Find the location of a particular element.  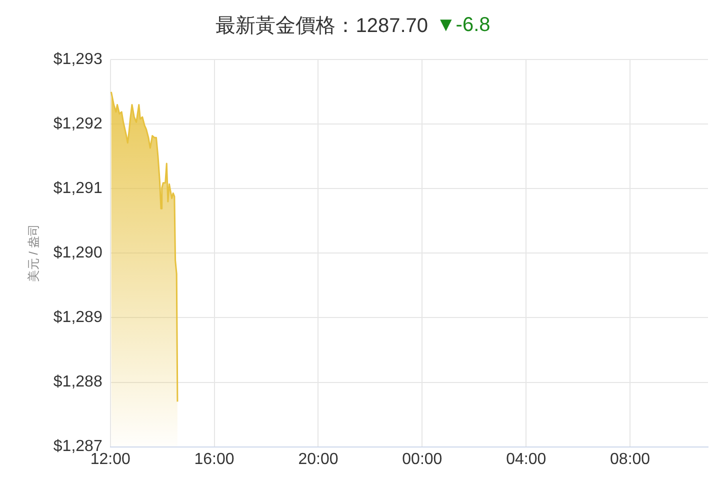

y-axis-title: 美元 / 盎司 is located at coordinates (33, 253).